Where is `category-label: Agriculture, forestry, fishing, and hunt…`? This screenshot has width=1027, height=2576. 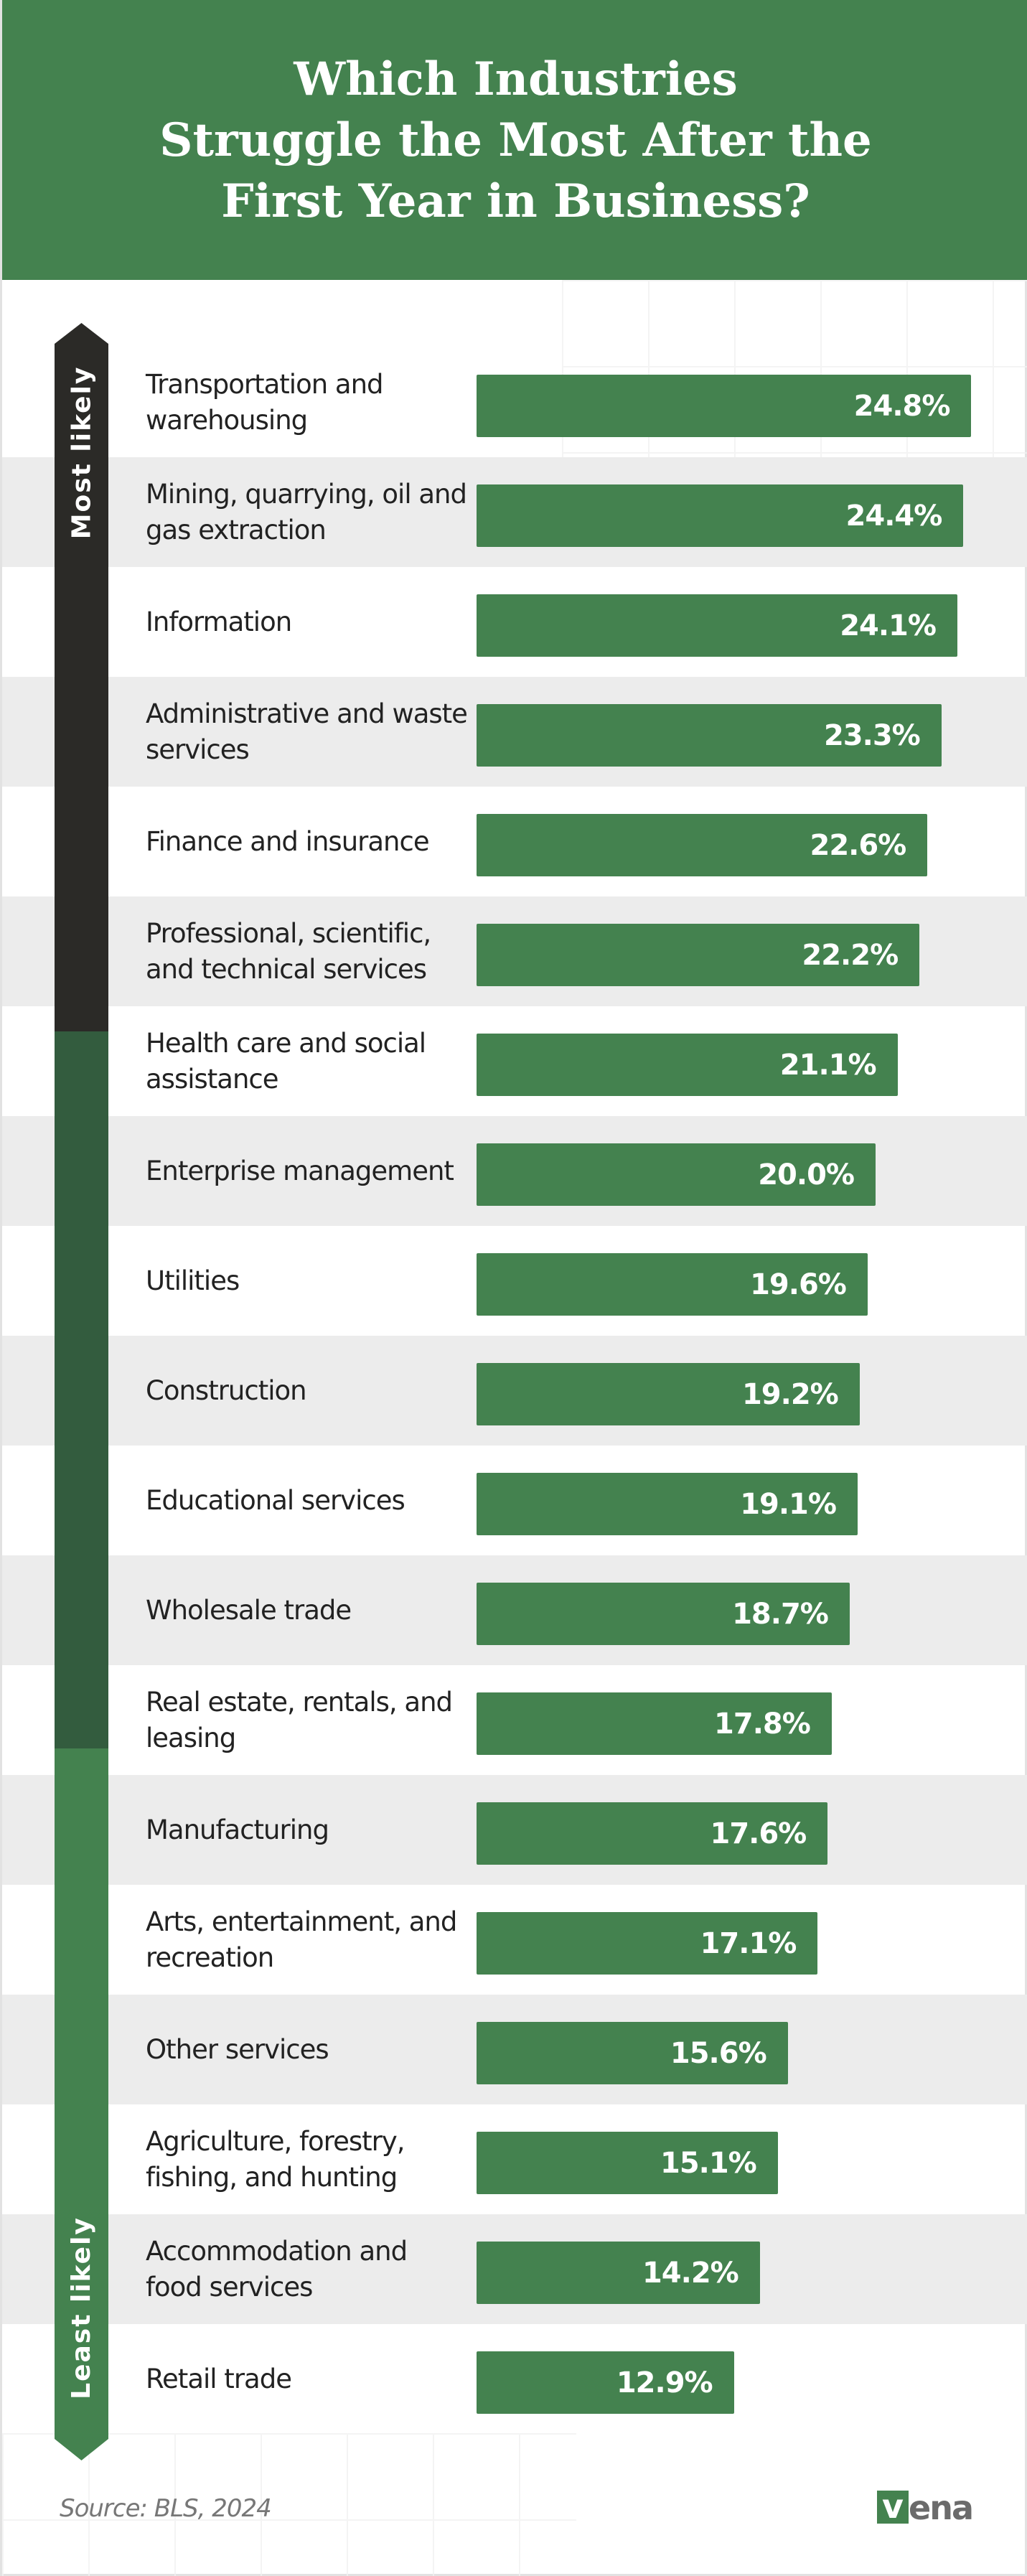
category-label: Agriculture, forestry, fishing, and hunt… is located at coordinates (275, 2159).